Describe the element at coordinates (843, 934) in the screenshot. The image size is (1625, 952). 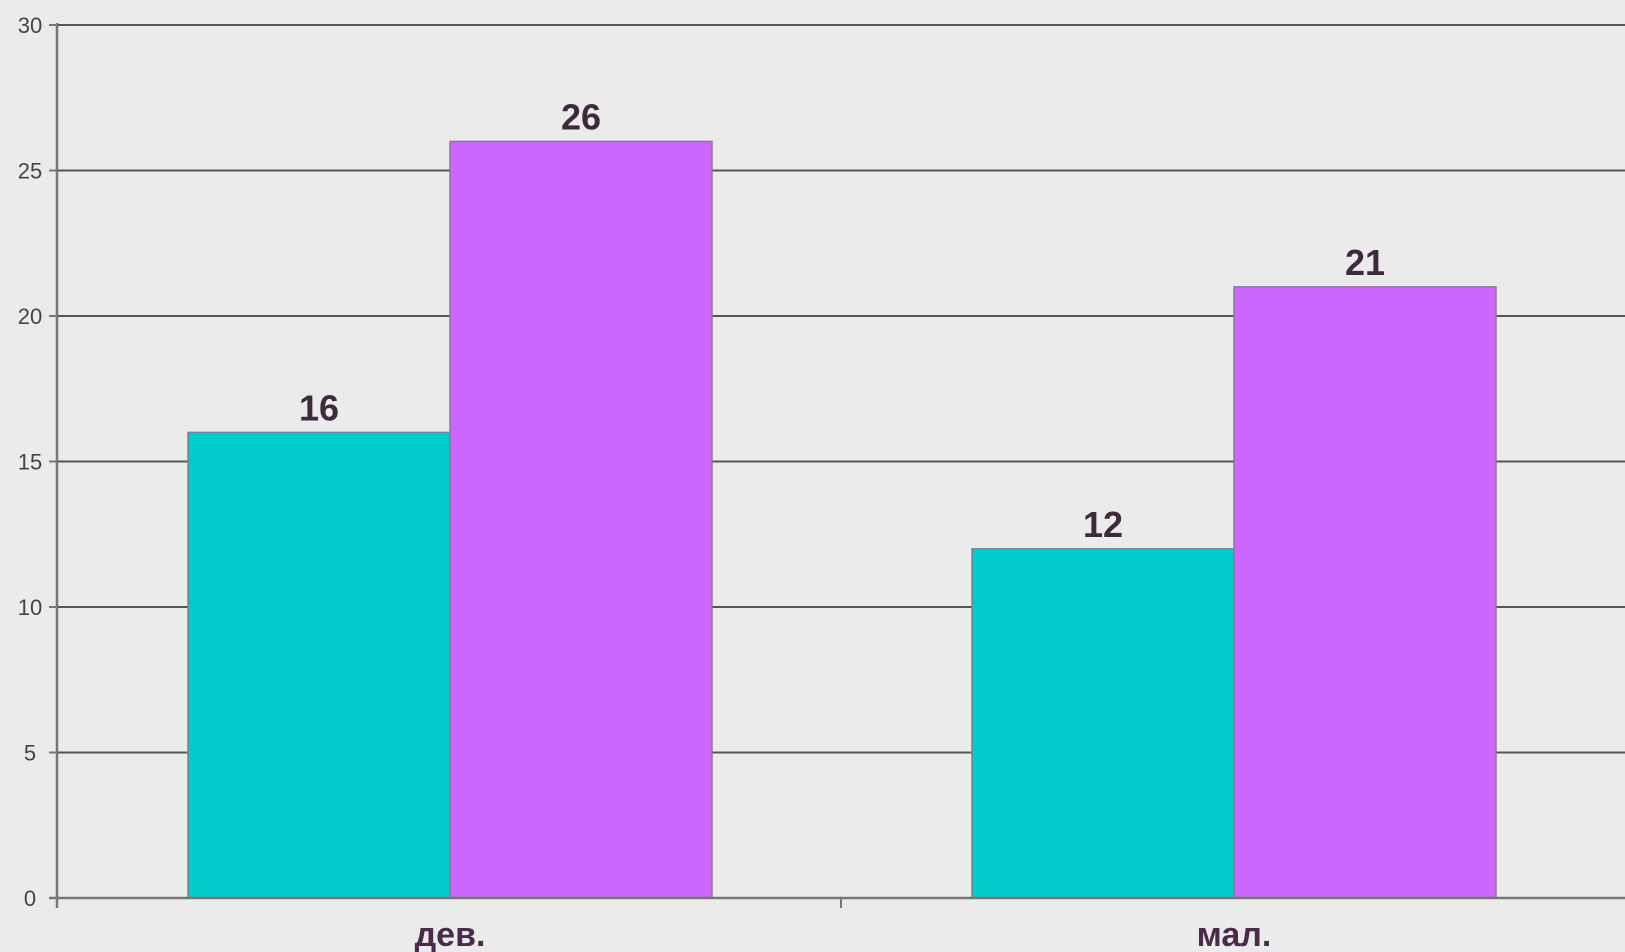
I see `x-axis-category-labels: дев. мал.` at that location.